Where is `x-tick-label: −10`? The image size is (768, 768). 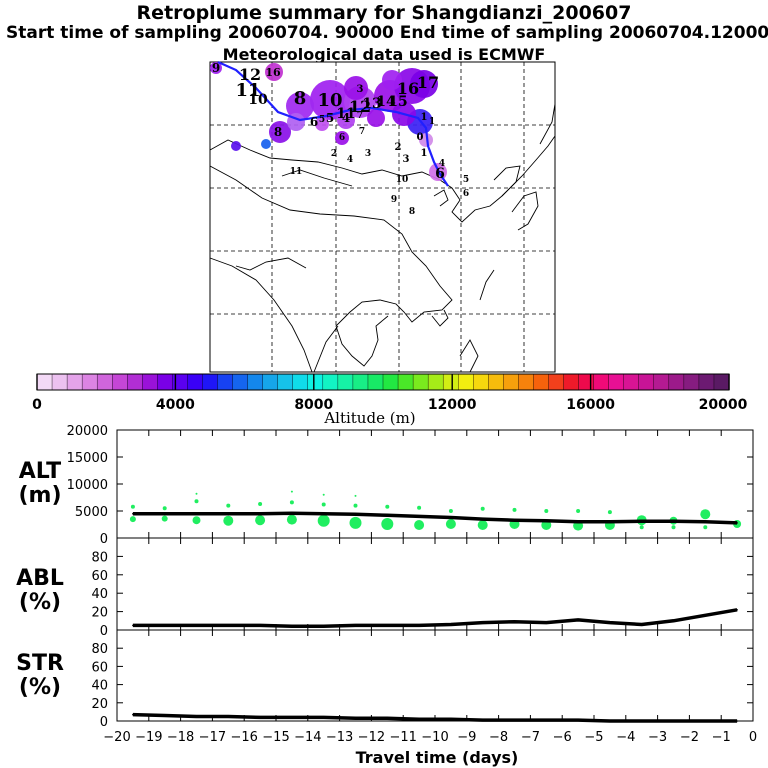
x-tick-label: −10 is located at coordinates (434, 737).